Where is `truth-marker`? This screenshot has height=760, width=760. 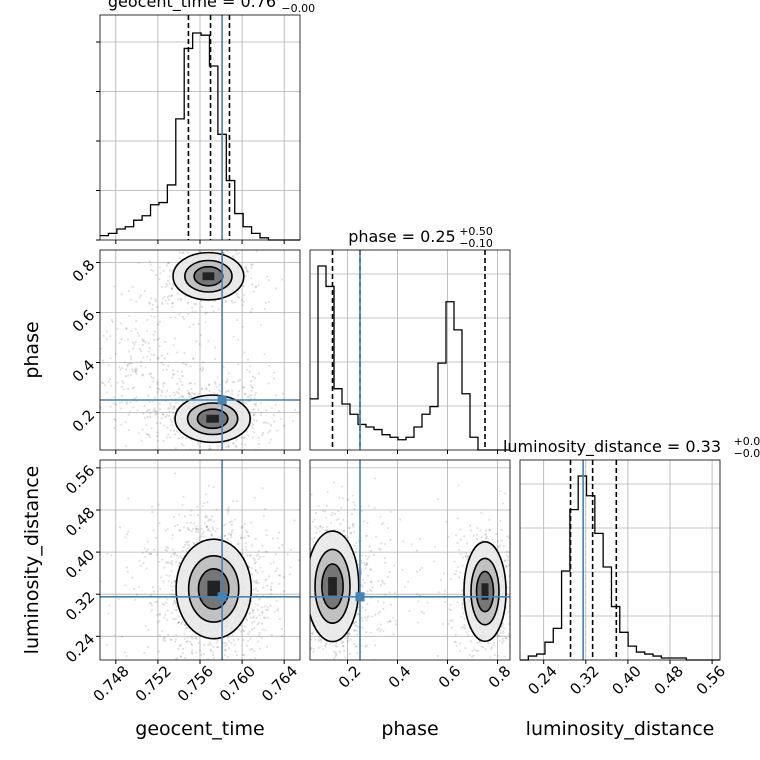
truth-marker is located at coordinates (222, 400).